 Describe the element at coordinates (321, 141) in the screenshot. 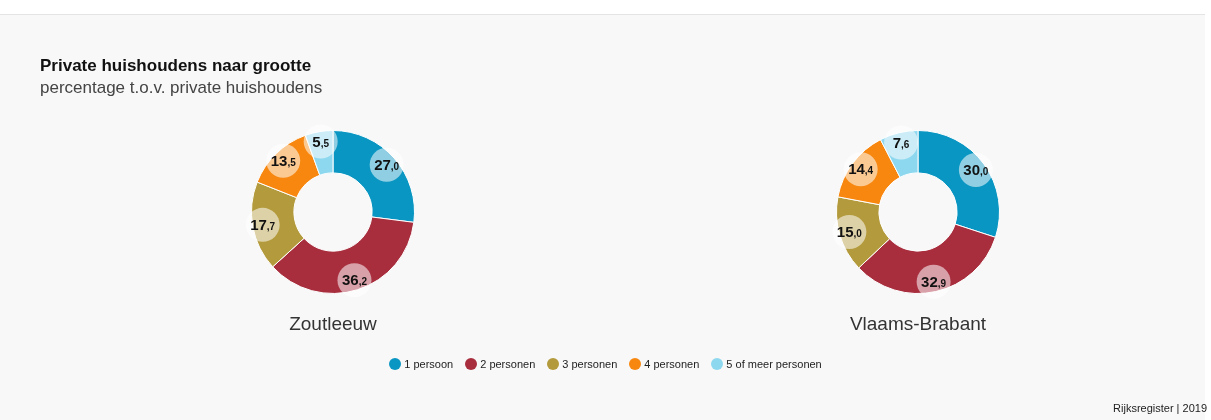

I see `data-label: 5,5` at that location.